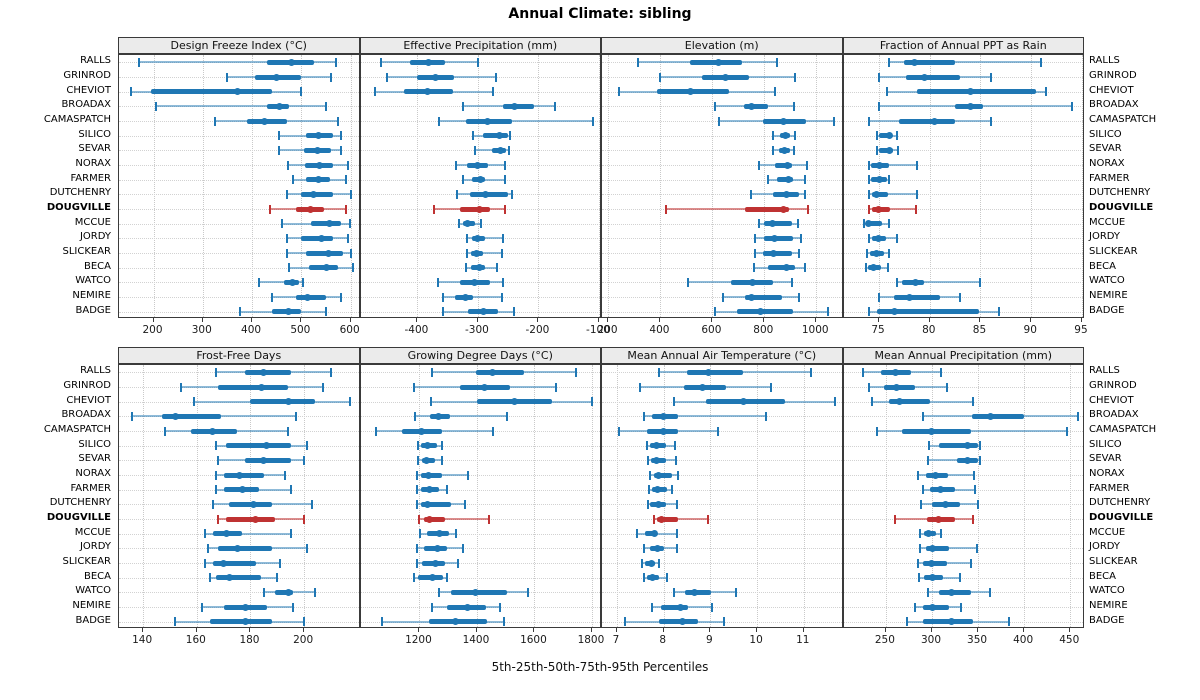  I want to click on x-tick-label: 300, so click(201, 330).